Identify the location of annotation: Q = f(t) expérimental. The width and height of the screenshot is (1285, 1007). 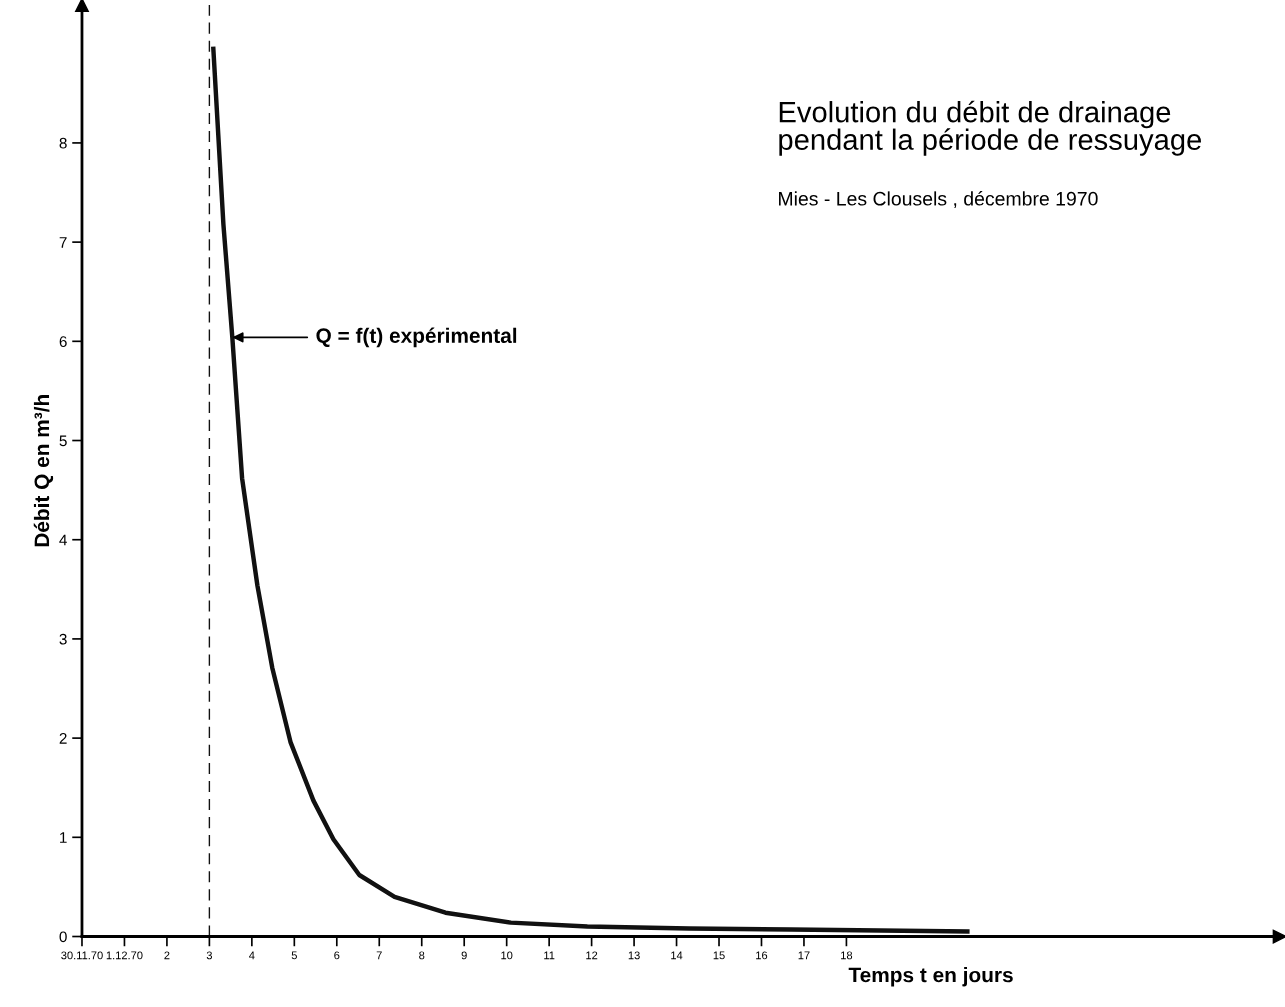
(416, 337).